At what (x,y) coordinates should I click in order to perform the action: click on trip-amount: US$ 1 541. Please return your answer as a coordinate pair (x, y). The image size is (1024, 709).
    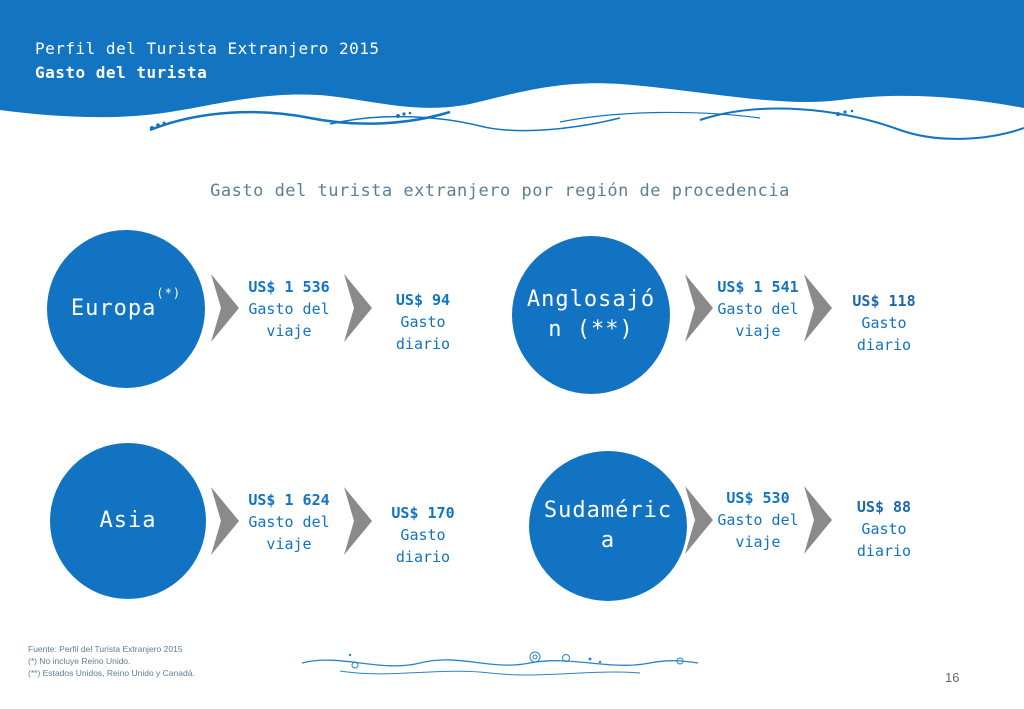
    Looking at the image, I should click on (758, 287).